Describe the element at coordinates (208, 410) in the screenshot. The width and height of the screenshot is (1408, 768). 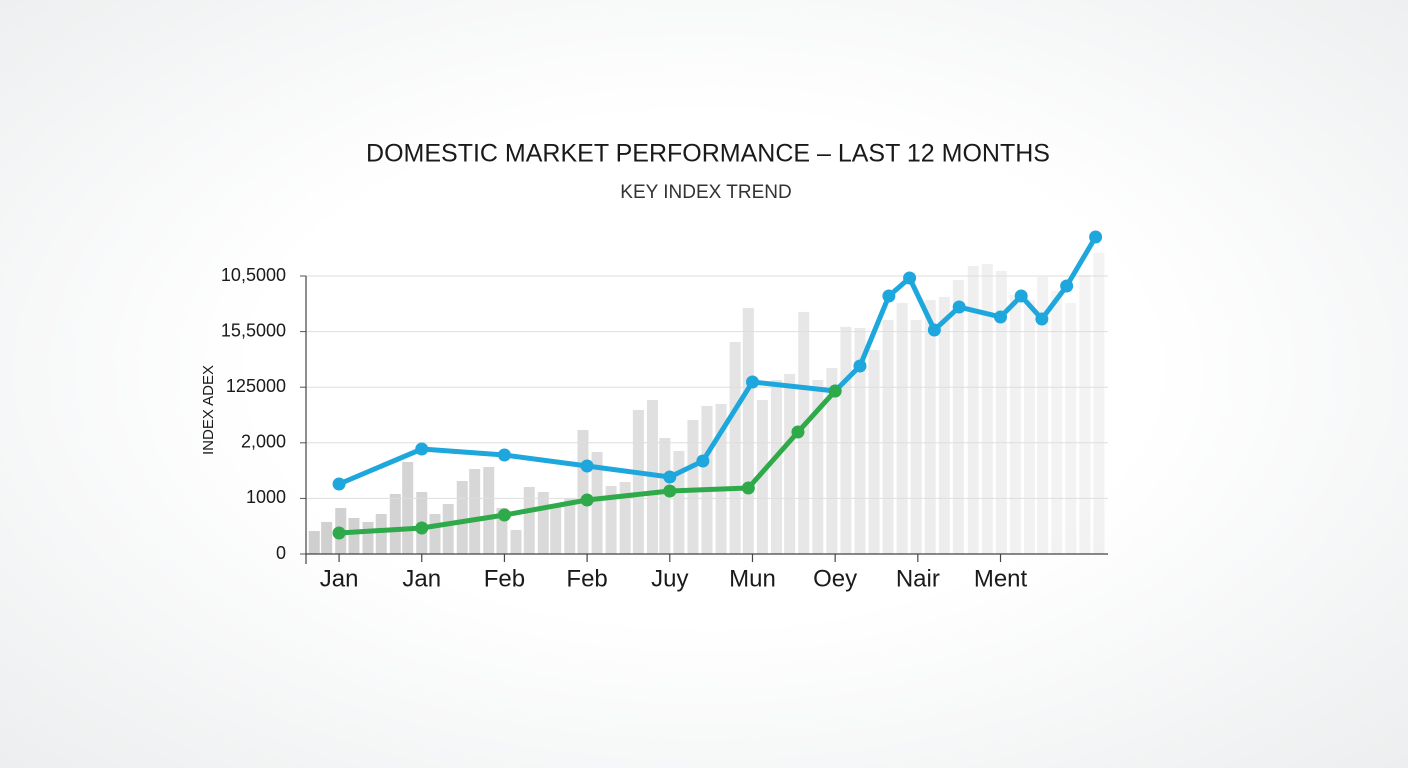
I see `y-axis-label: INDEX ADEX` at that location.